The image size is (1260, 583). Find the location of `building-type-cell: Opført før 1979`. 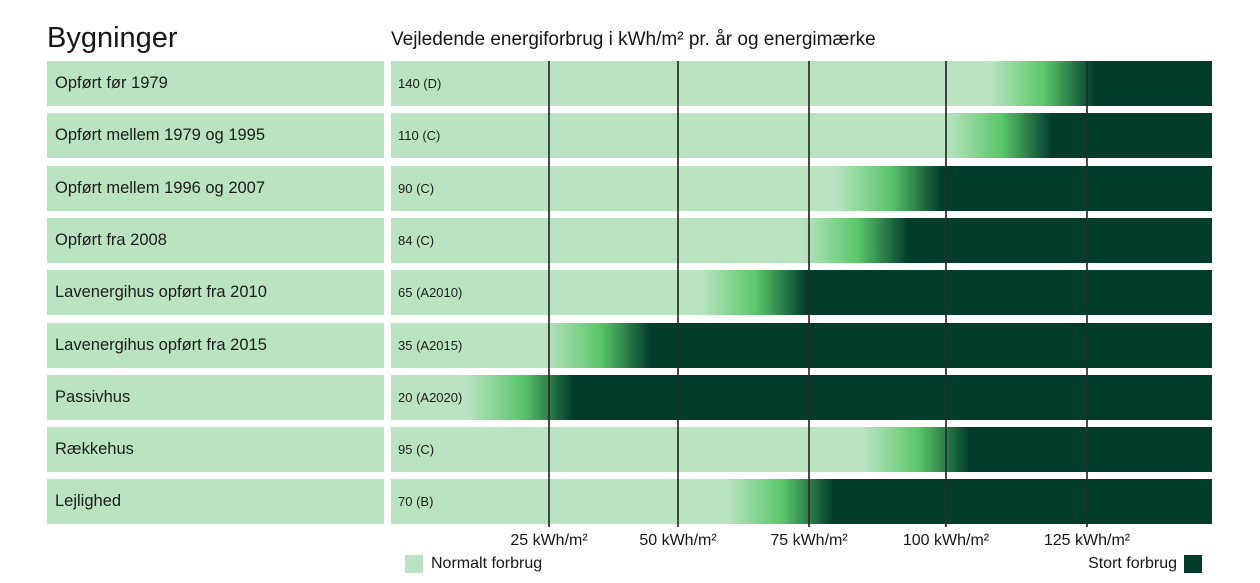

building-type-cell: Opført før 1979 is located at coordinates (215, 83).